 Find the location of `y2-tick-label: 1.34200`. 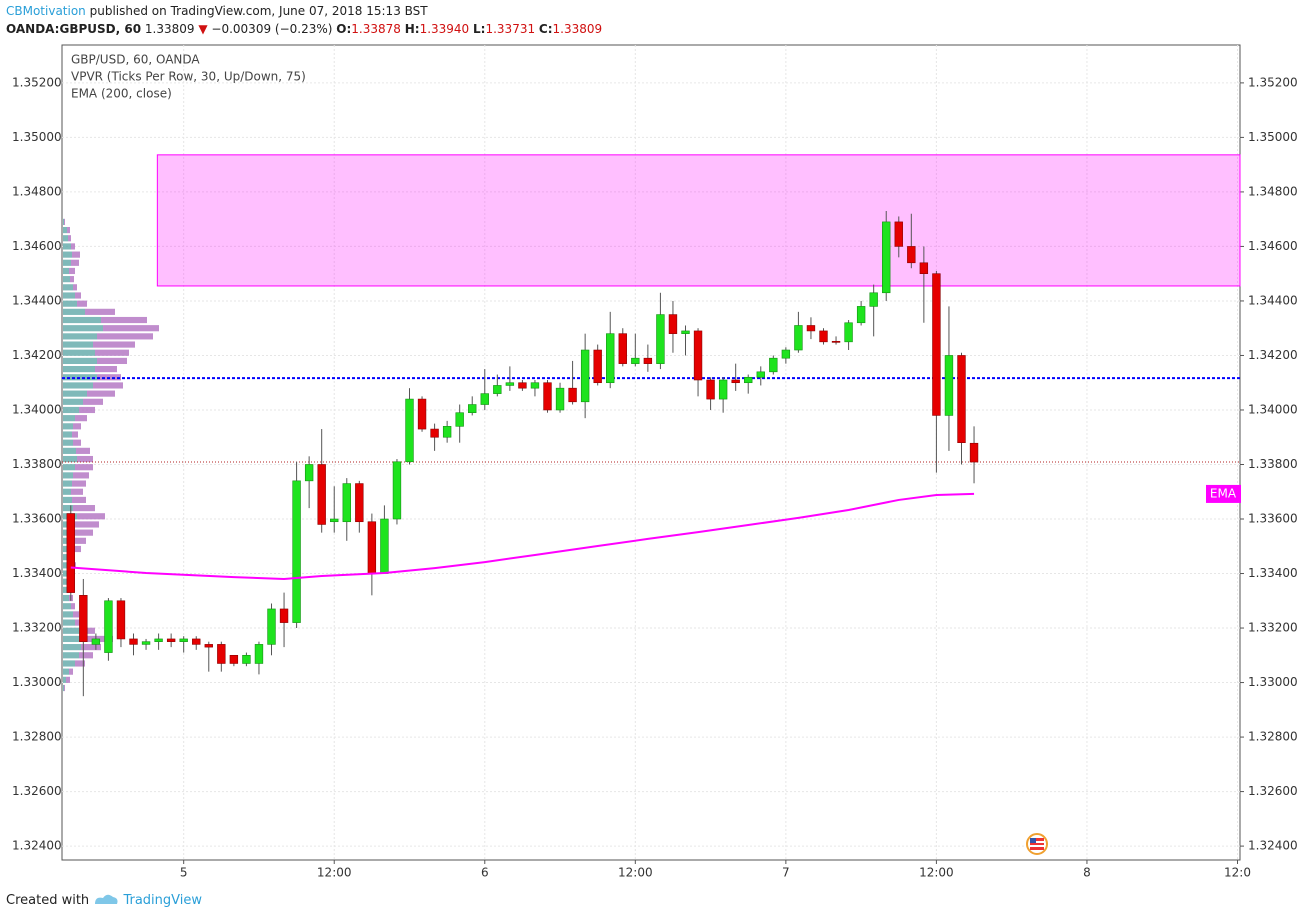

y2-tick-label: 1.34200 is located at coordinates (1273, 355).